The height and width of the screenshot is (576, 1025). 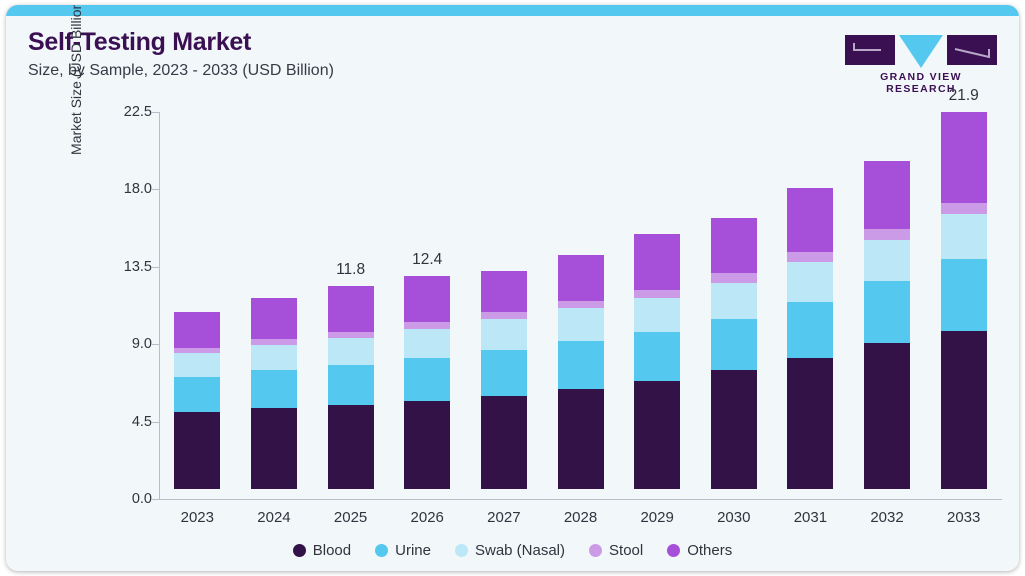 What do you see at coordinates (413, 550) in the screenshot?
I see `legend-label: Urine` at bounding box center [413, 550].